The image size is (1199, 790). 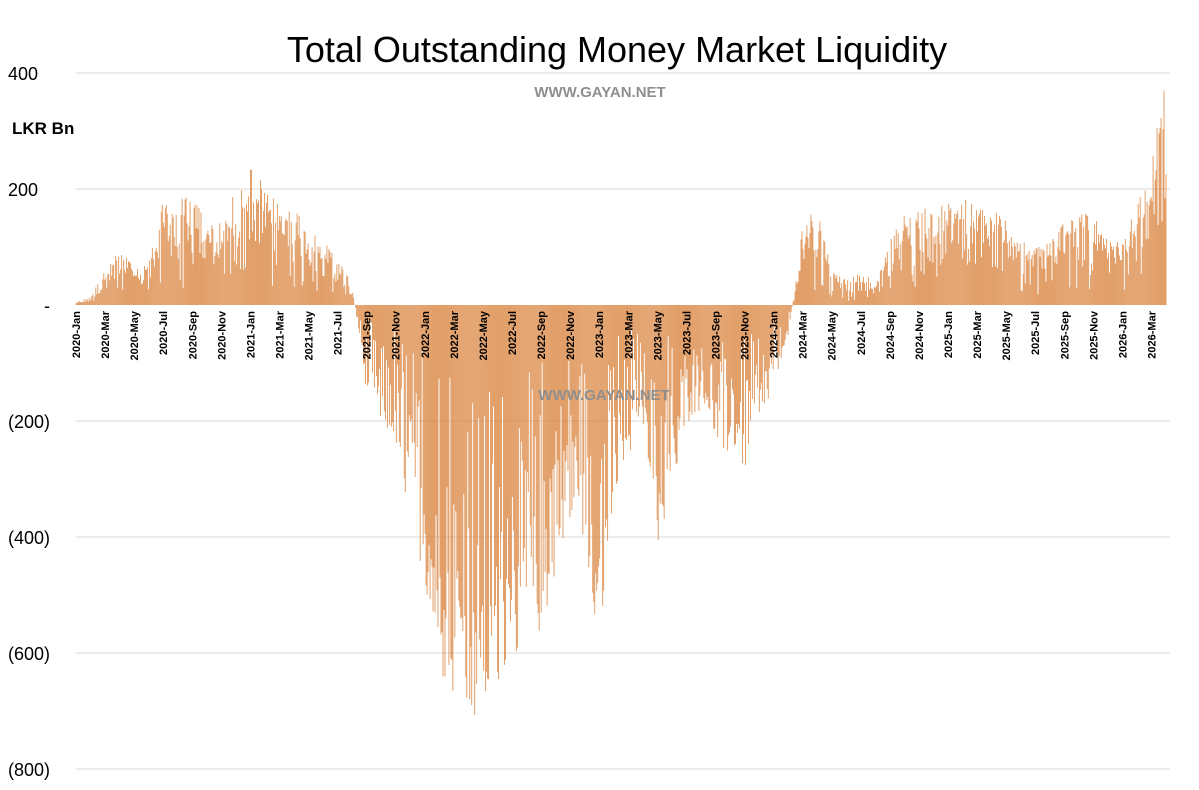 I want to click on watermark-top: WWW.GAYAN.NET, so click(x=599, y=92).